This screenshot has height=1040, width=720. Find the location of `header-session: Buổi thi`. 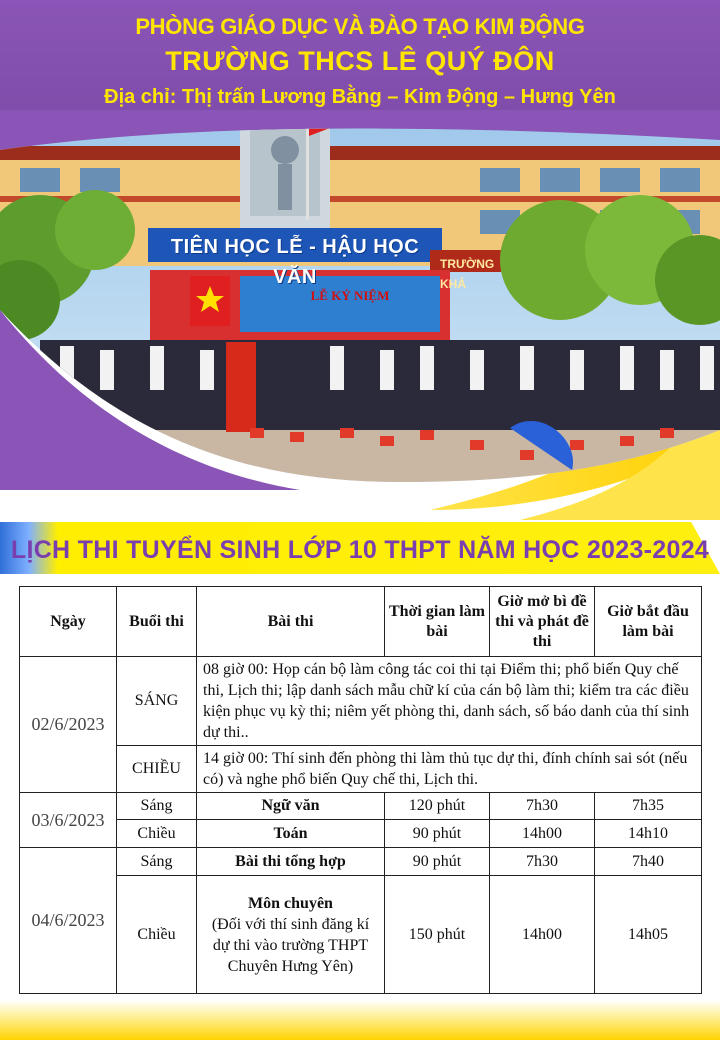

header-session: Buổi thi is located at coordinates (156, 621).